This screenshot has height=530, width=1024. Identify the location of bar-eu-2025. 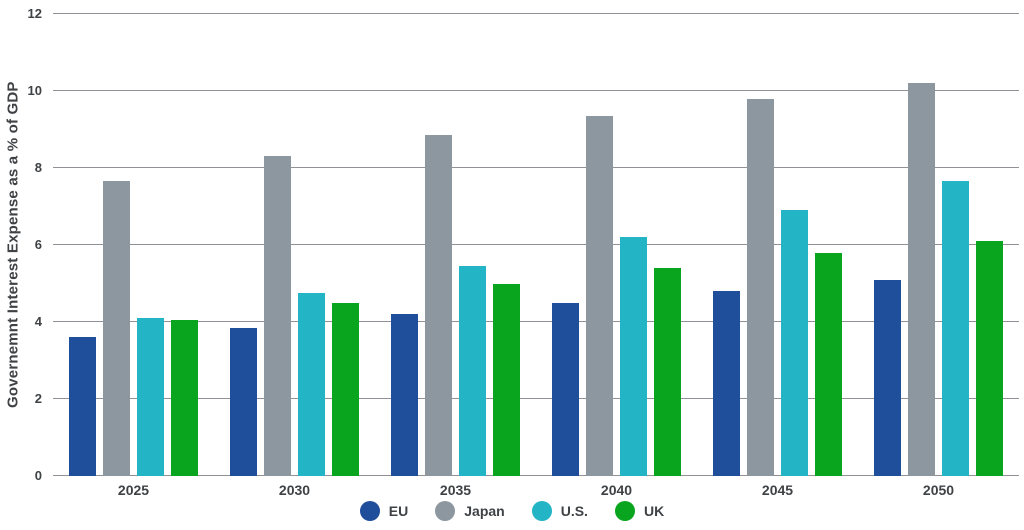
(82, 406).